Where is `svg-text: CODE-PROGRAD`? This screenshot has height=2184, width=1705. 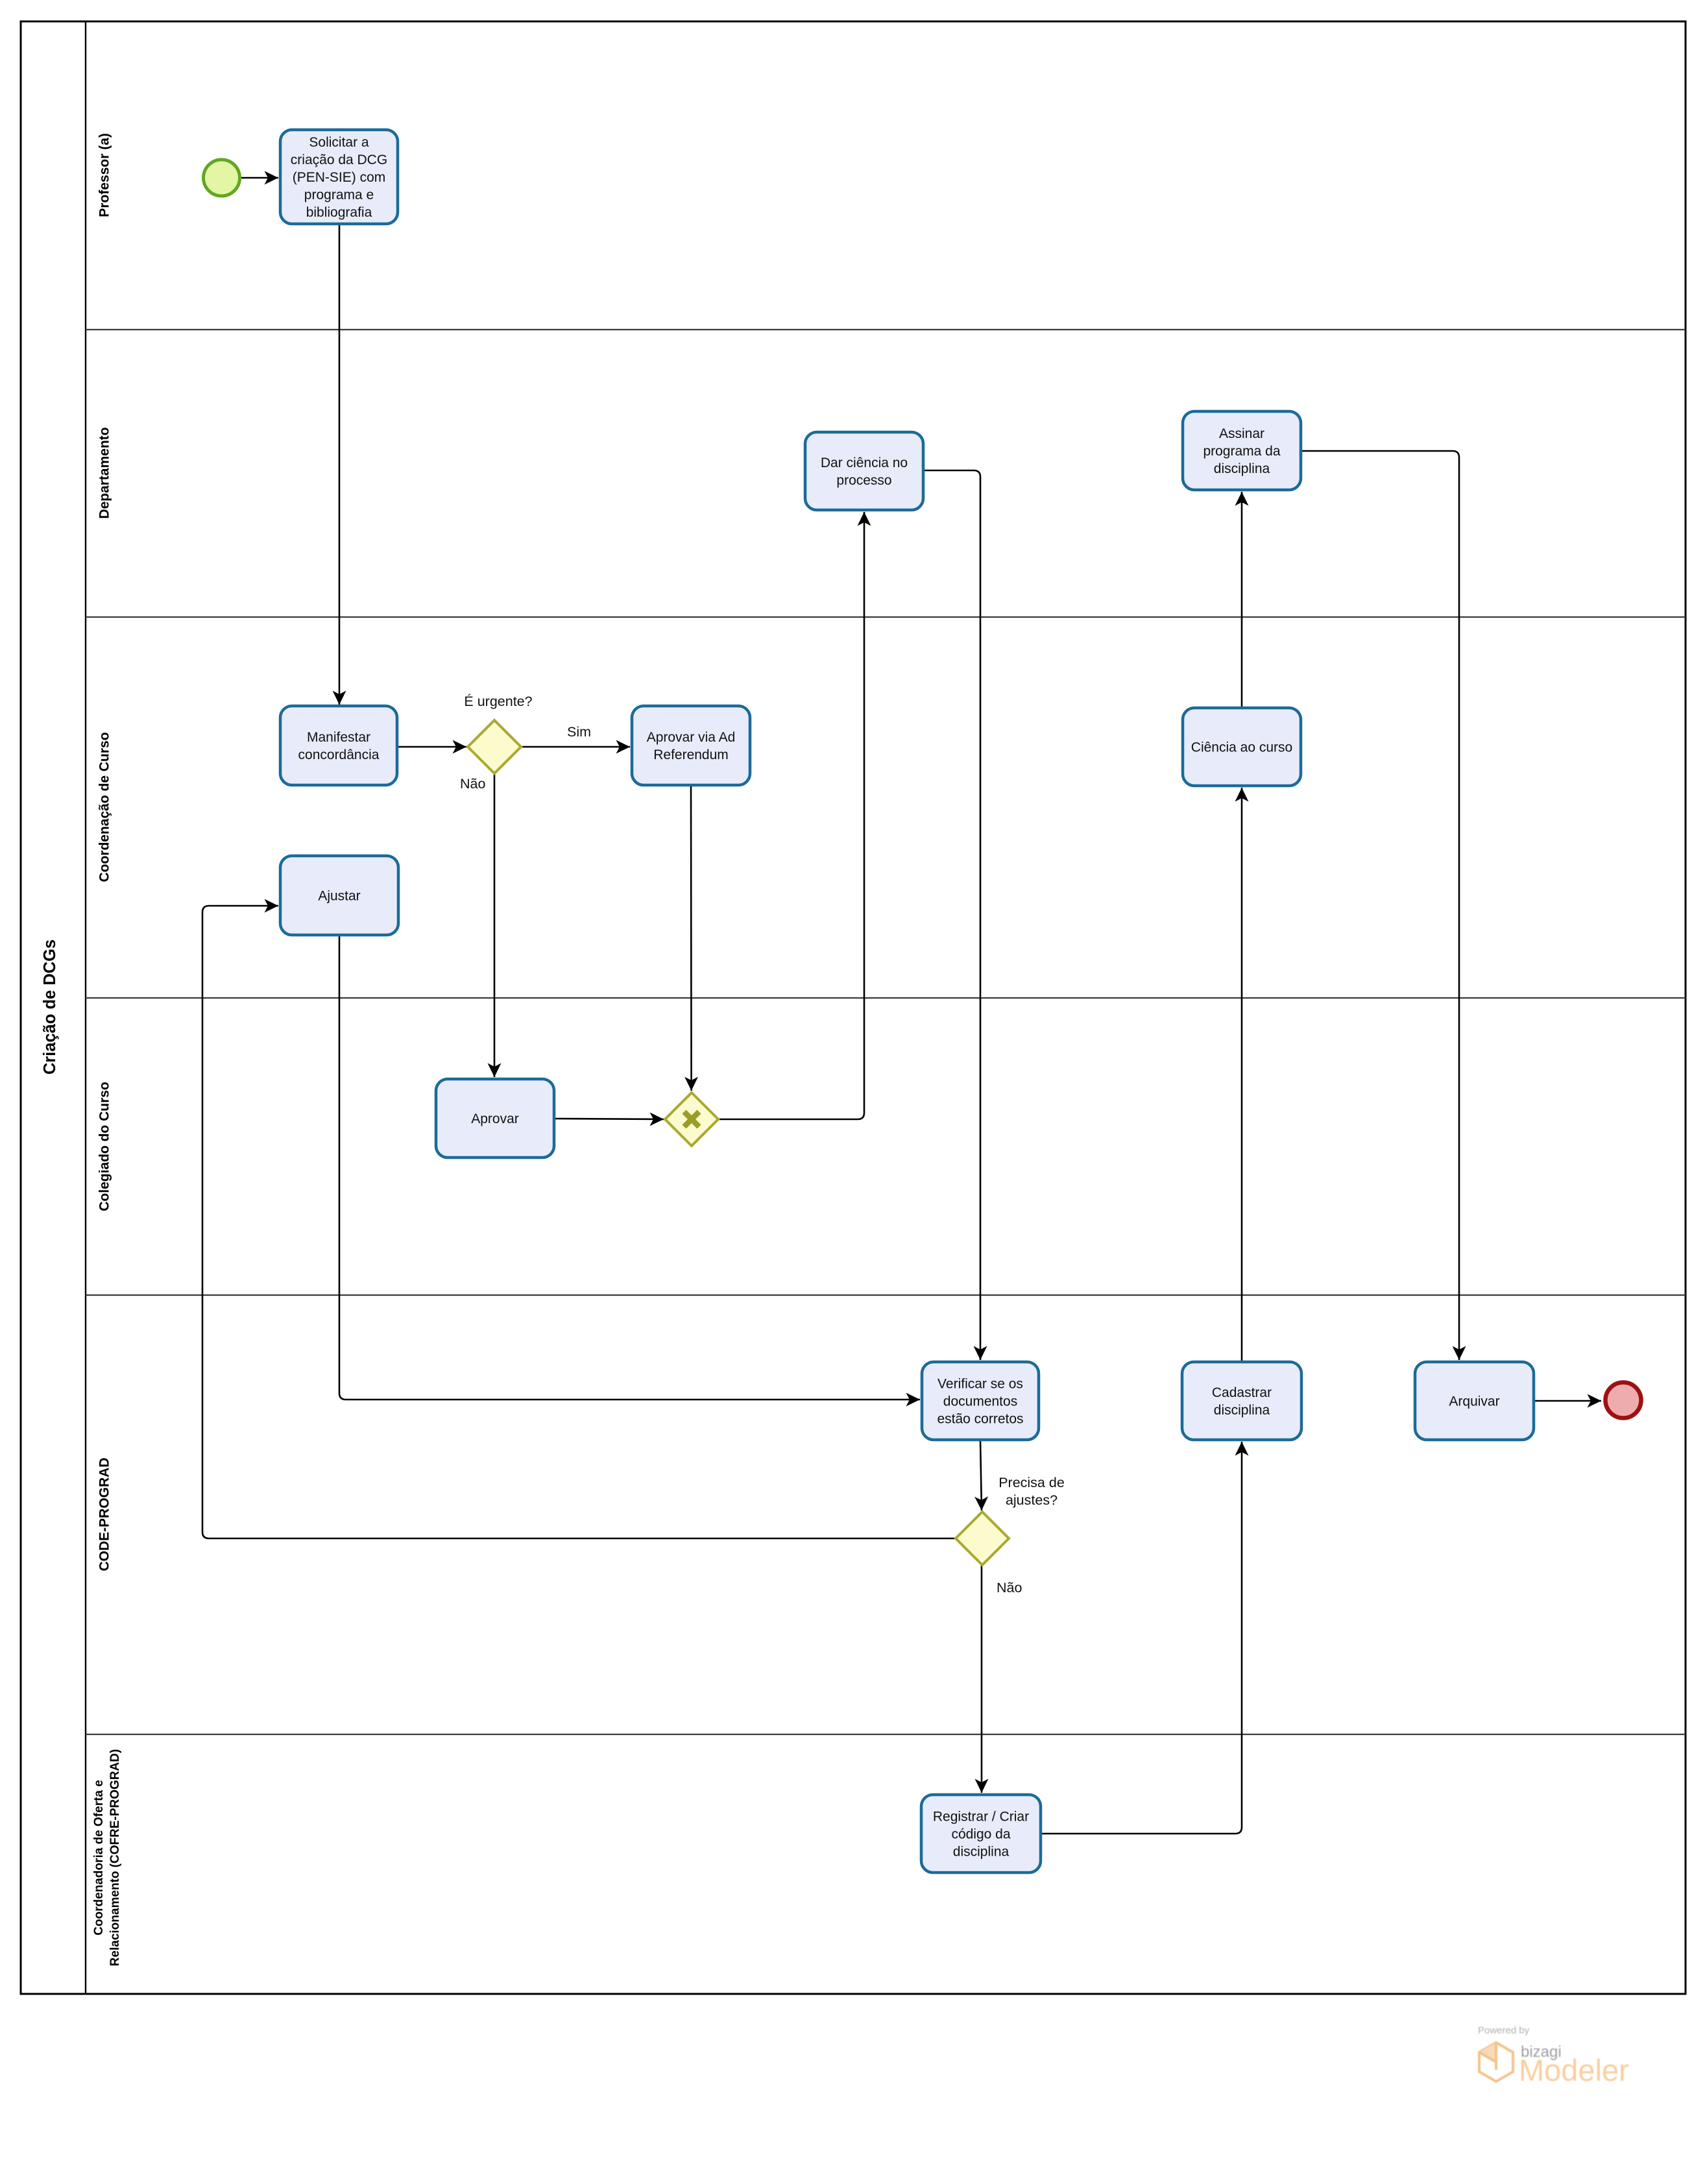
svg-text: CODE-PROGRAD is located at coordinates (104, 1514).